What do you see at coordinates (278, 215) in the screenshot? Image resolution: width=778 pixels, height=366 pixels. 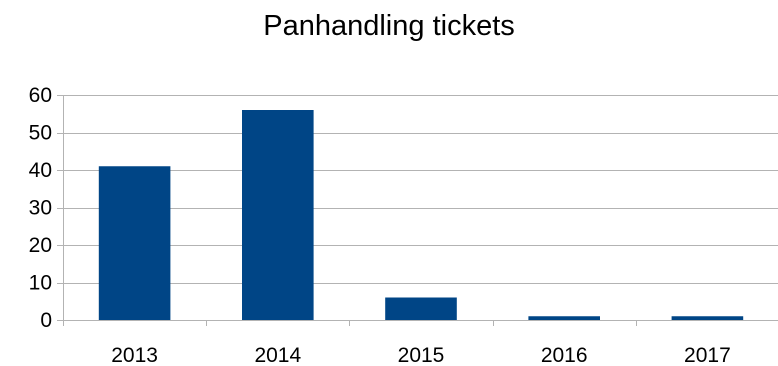 I see `bar-2014` at bounding box center [278, 215].